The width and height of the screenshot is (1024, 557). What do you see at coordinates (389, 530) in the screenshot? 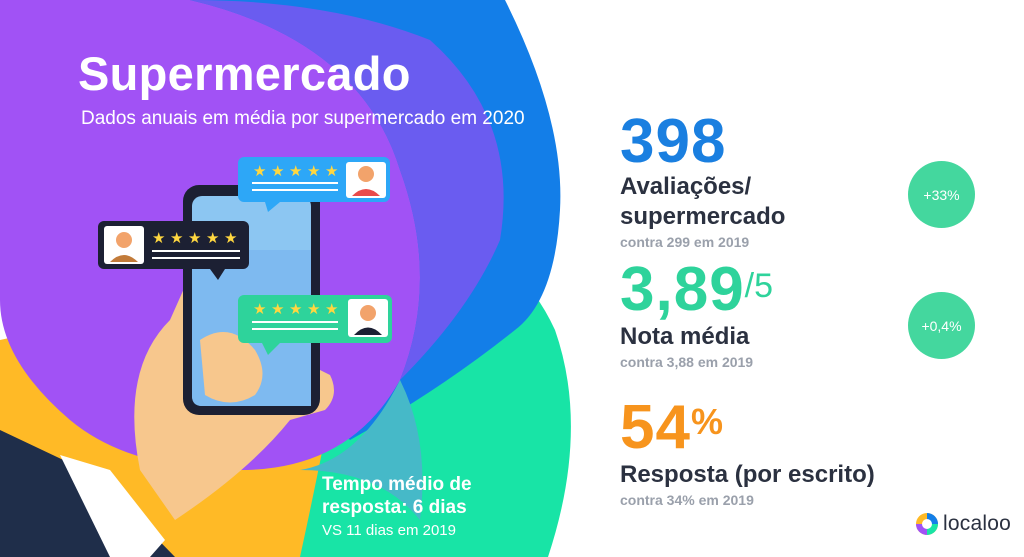
I see `response-time-comparison: VS 11 dias em 2019` at bounding box center [389, 530].